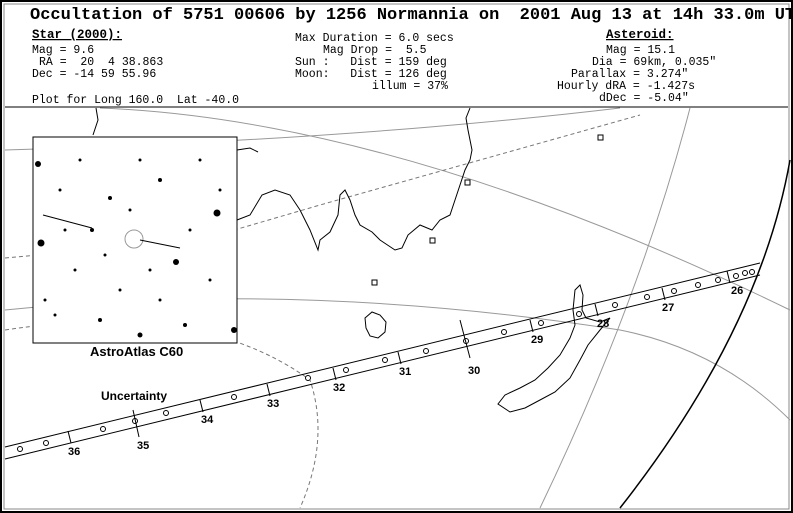  I want to click on time-label: 35, so click(143, 446).